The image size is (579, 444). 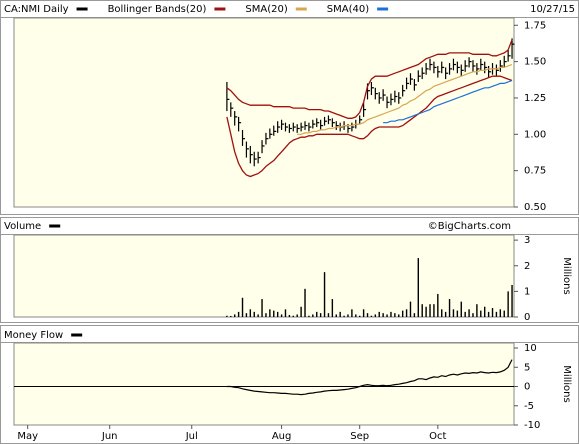 What do you see at coordinates (527, 240) in the screenshot?
I see `y-tick-label: 3` at bounding box center [527, 240].